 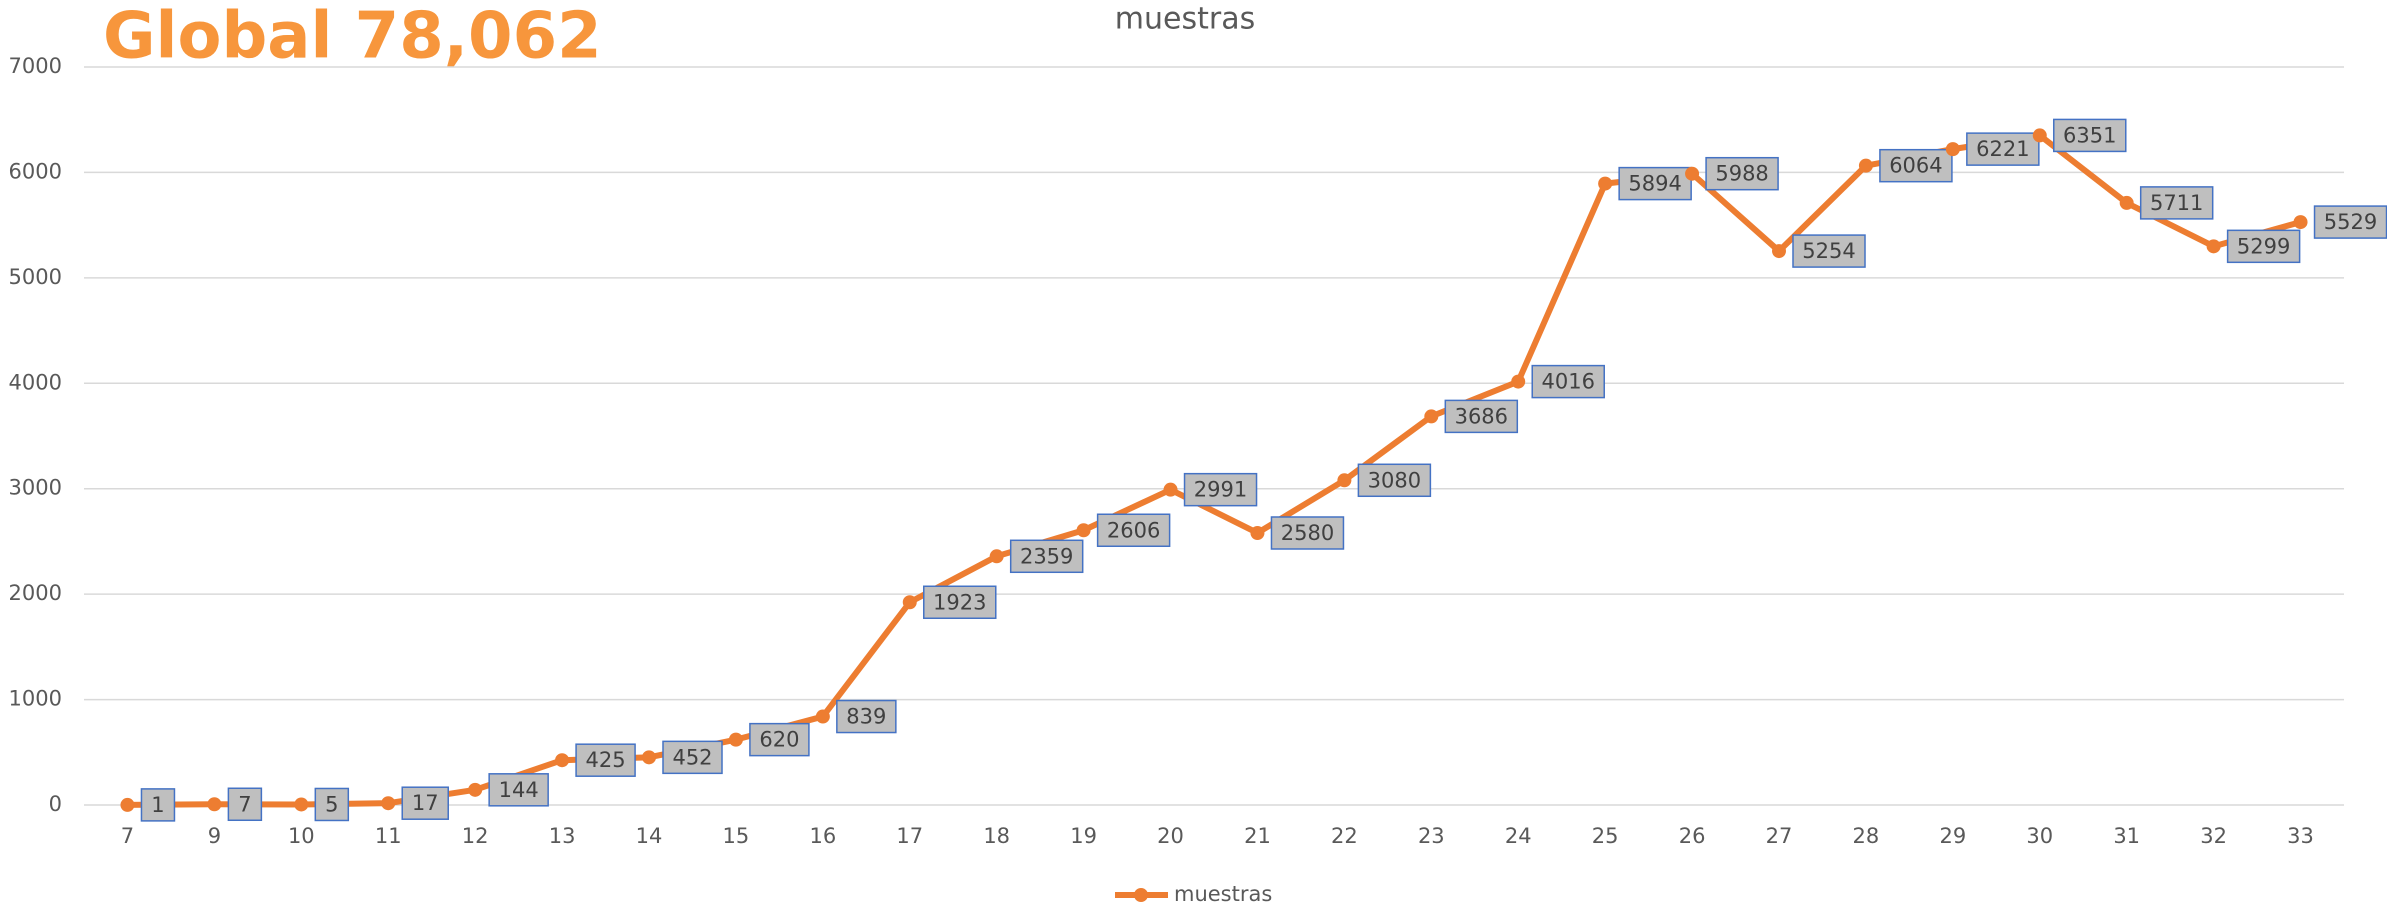 What do you see at coordinates (1083, 836) in the screenshot?
I see `x-tick-label: 19` at bounding box center [1083, 836].